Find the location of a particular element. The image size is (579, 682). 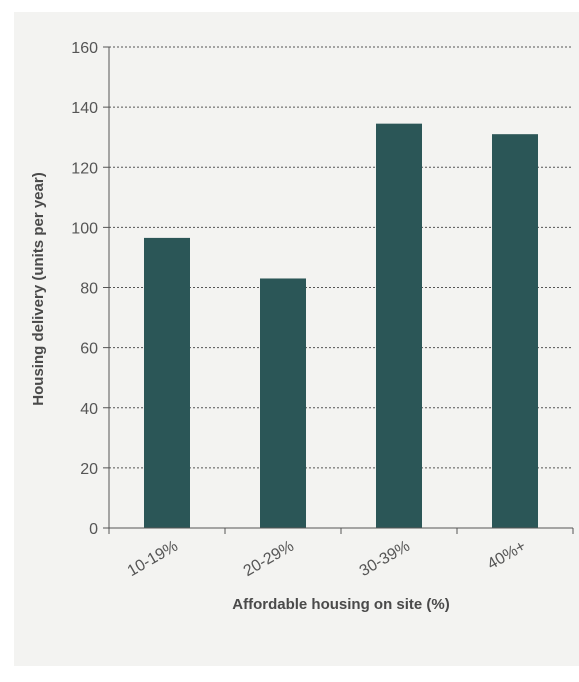

y-tick-label: 80 is located at coordinates (89, 289).